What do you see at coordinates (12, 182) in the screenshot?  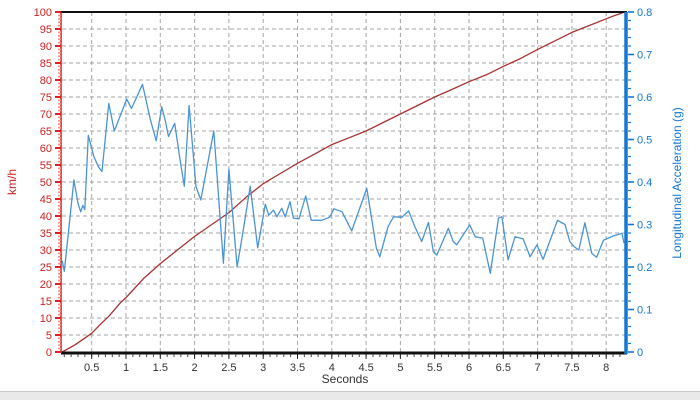 I see `left-axis-title: km/h` at bounding box center [12, 182].